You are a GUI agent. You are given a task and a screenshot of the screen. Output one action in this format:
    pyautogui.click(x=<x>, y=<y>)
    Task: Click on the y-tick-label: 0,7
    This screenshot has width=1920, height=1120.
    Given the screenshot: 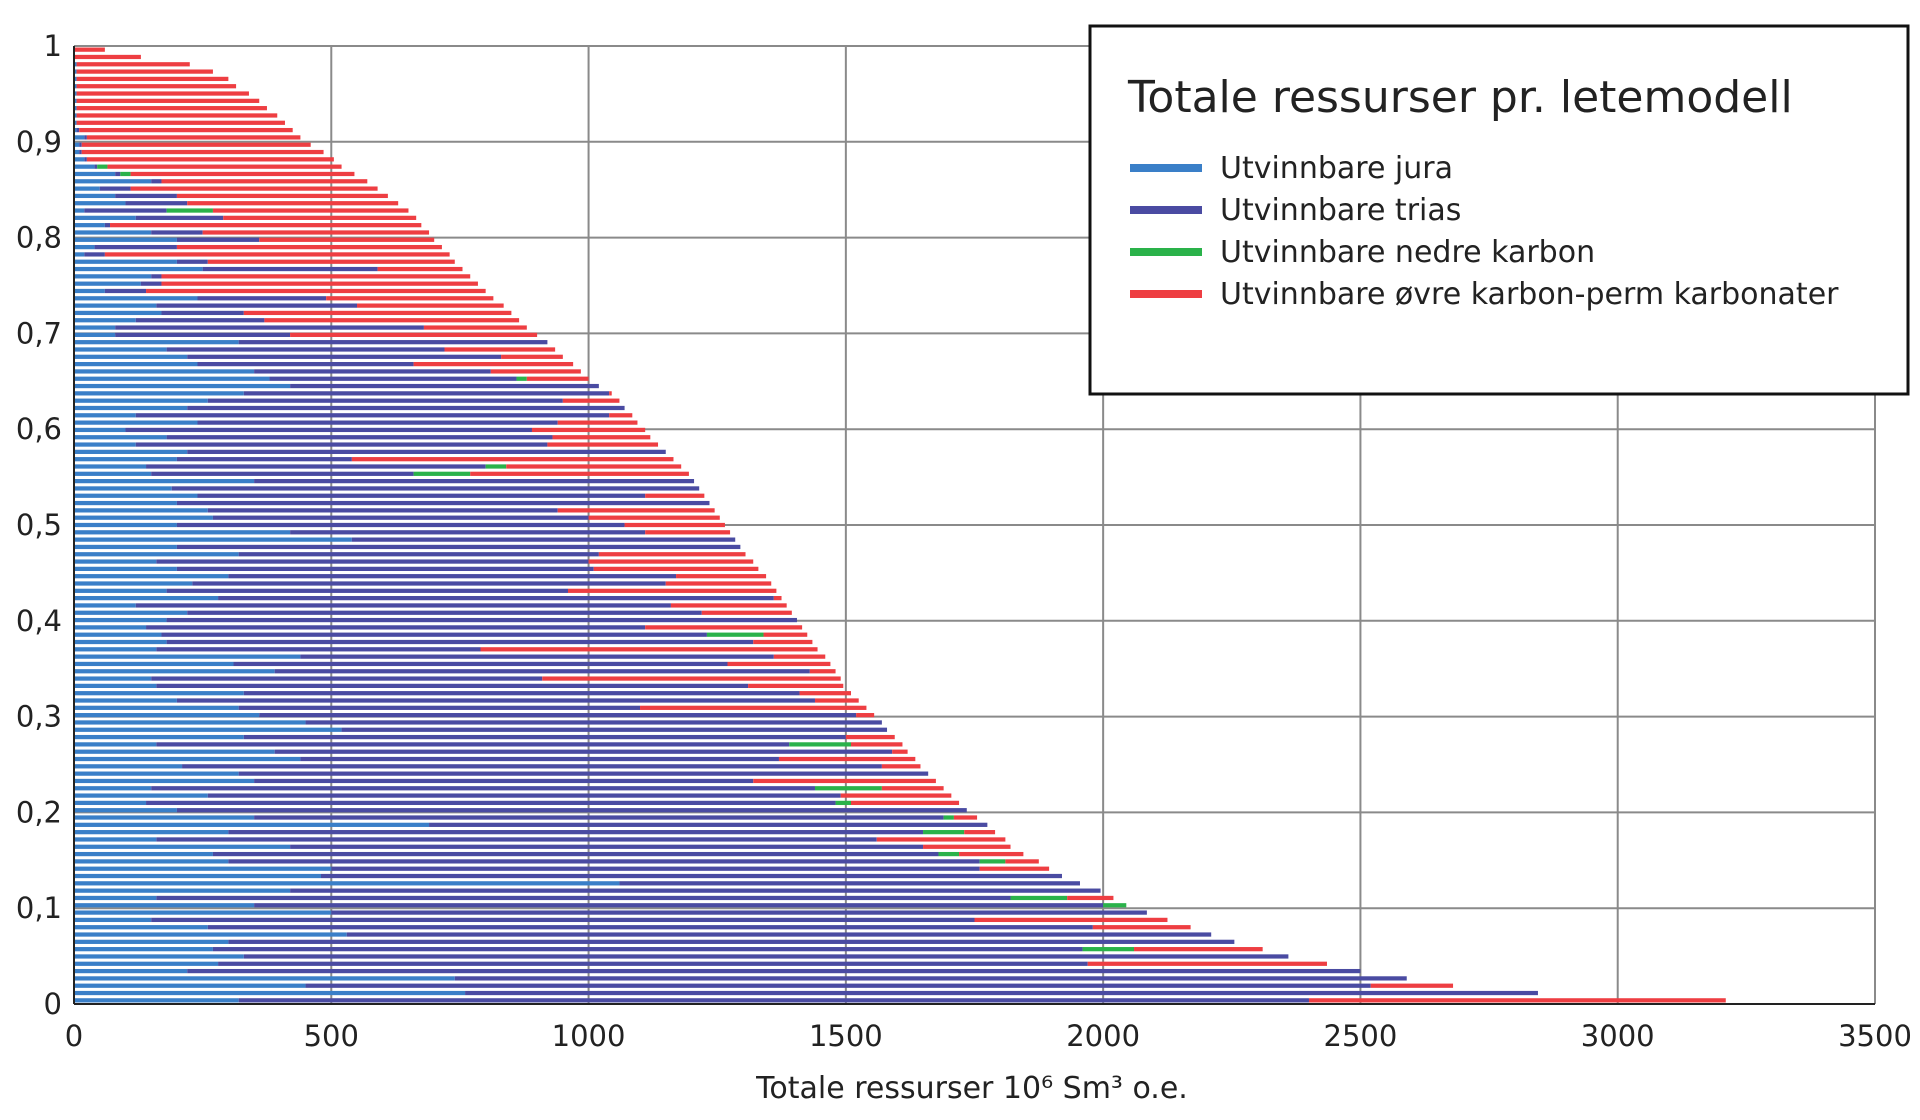 What is the action you would take?
    pyautogui.click(x=39, y=333)
    